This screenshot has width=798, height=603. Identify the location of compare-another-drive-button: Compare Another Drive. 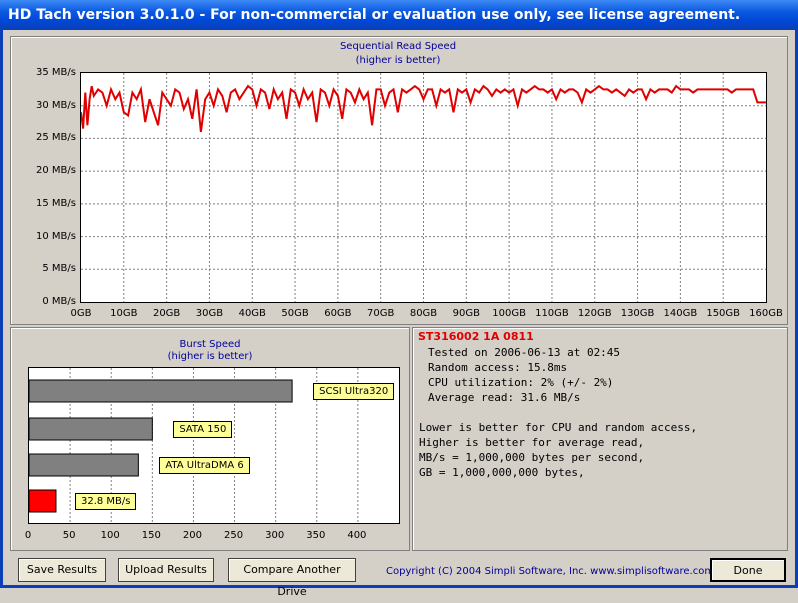
(292, 578).